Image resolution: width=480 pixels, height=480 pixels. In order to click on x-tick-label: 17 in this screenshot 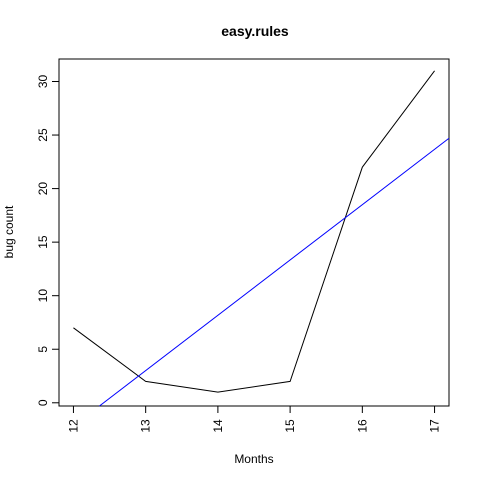, I will do `click(435, 426)`.